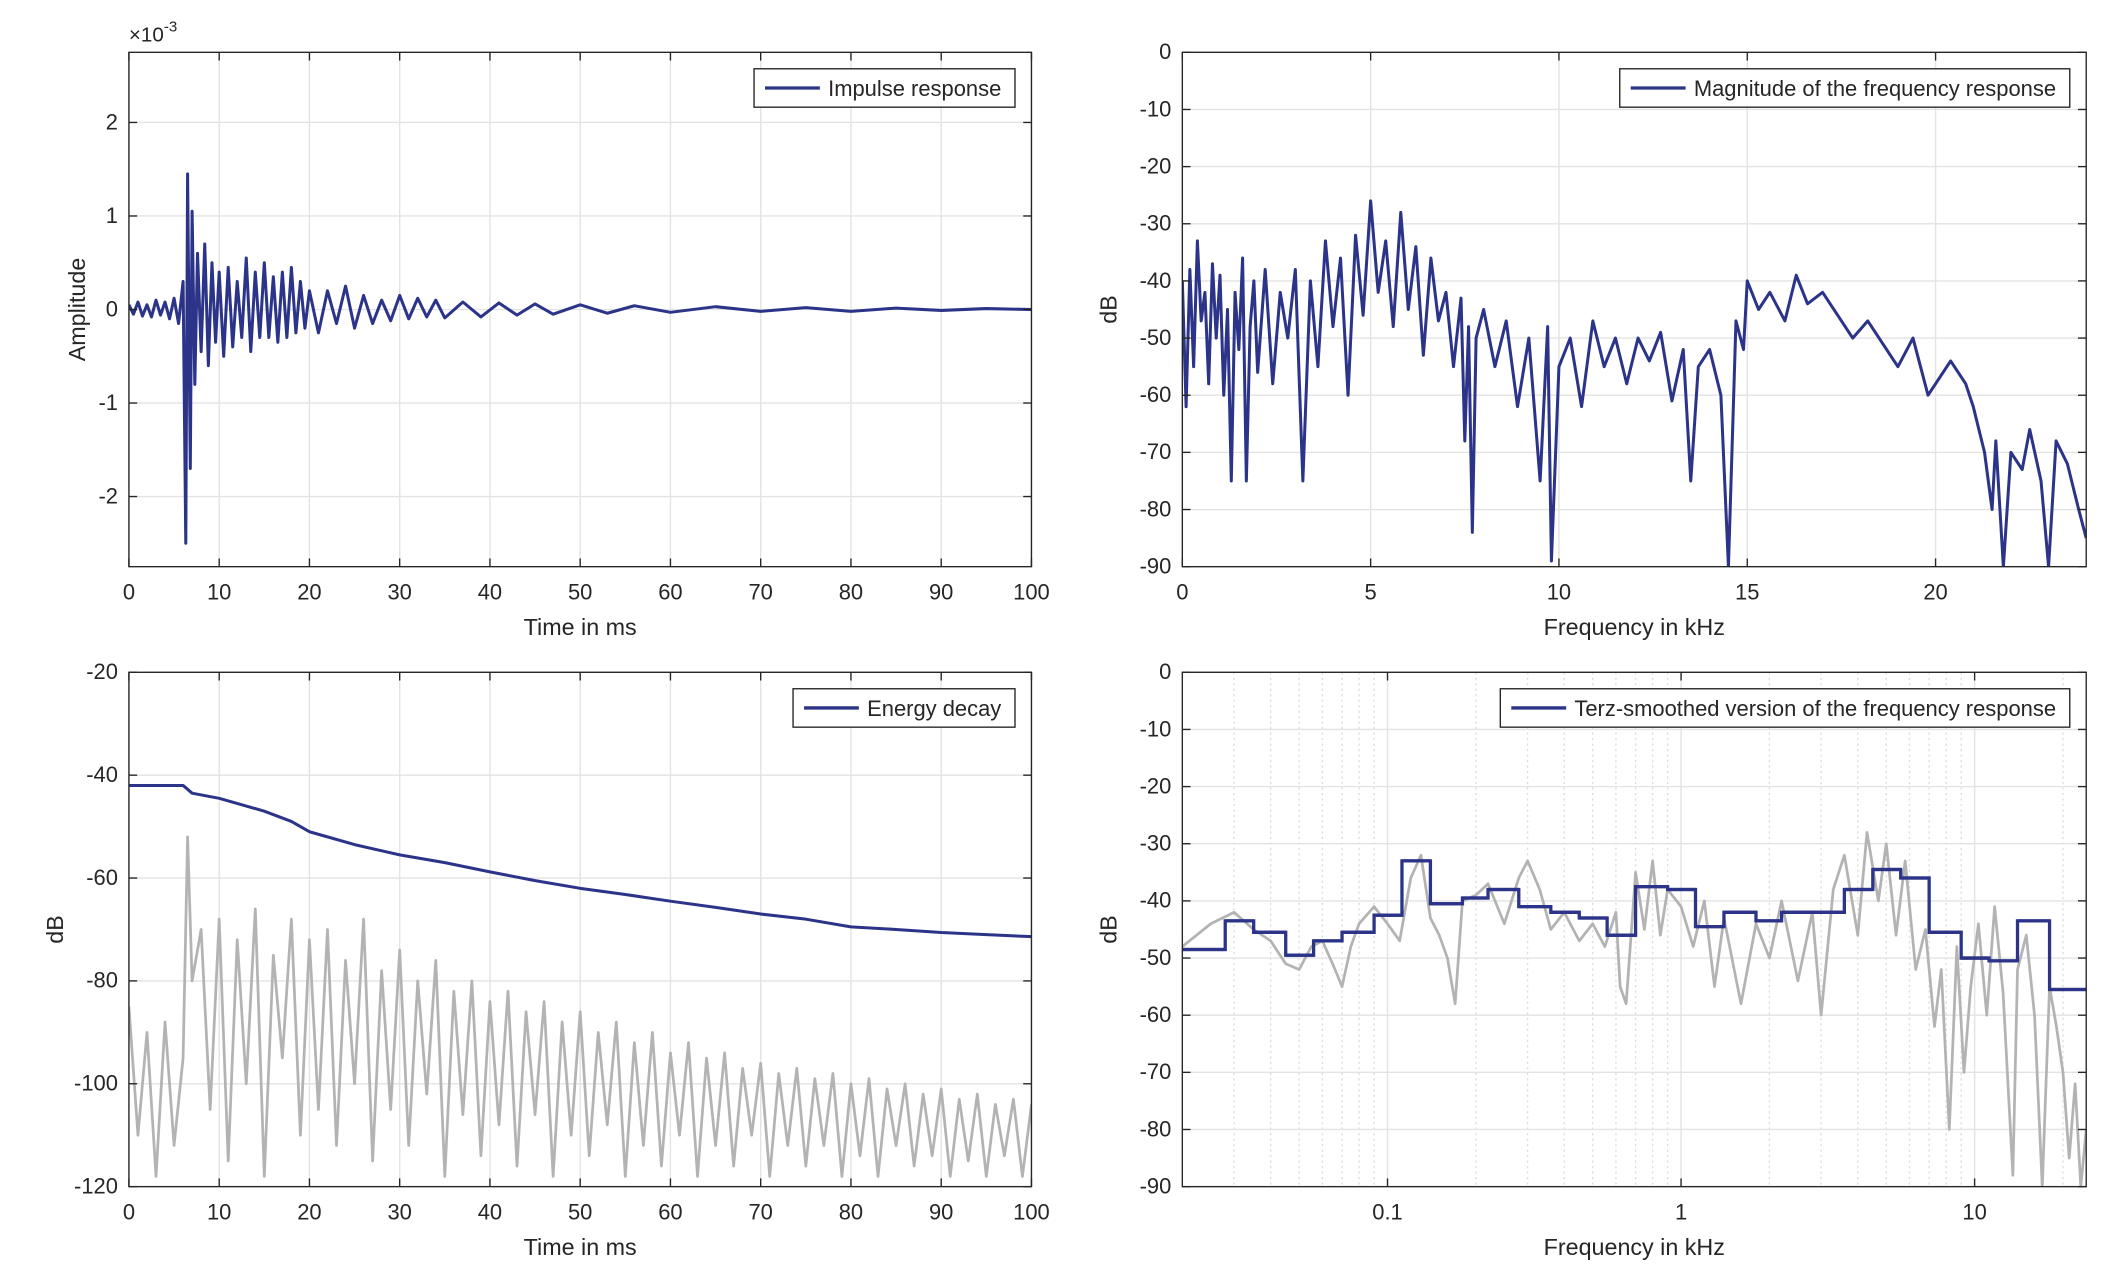 The image size is (2126, 1276). I want to click on multiplier-exponent: -3, so click(170, 27).